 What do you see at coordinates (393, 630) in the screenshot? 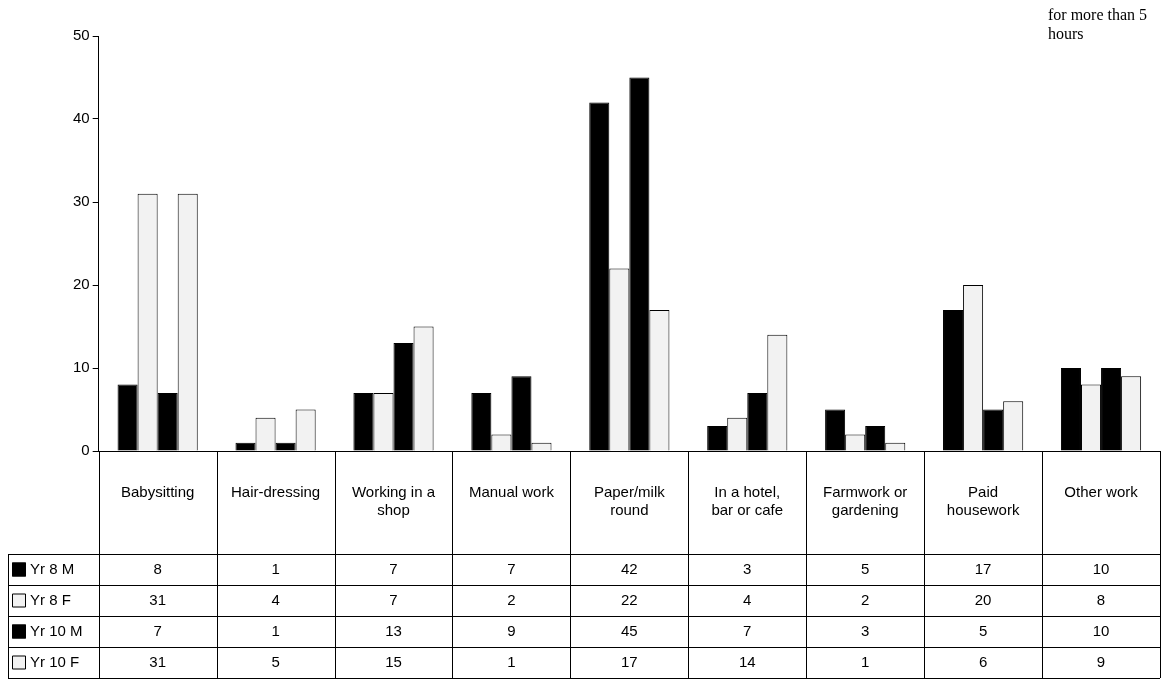
I see `data-label: 13` at bounding box center [393, 630].